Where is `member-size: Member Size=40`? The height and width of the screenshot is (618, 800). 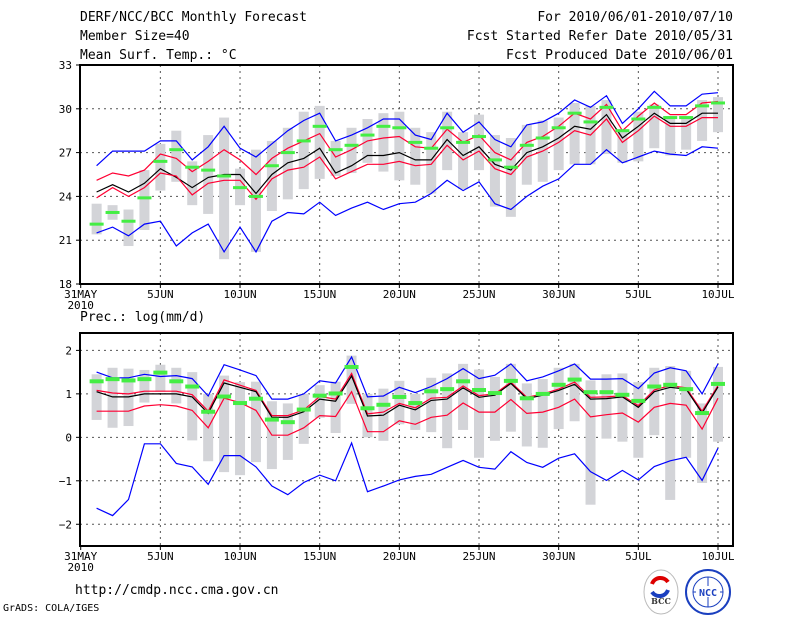 member-size: Member Size=40 is located at coordinates (135, 36).